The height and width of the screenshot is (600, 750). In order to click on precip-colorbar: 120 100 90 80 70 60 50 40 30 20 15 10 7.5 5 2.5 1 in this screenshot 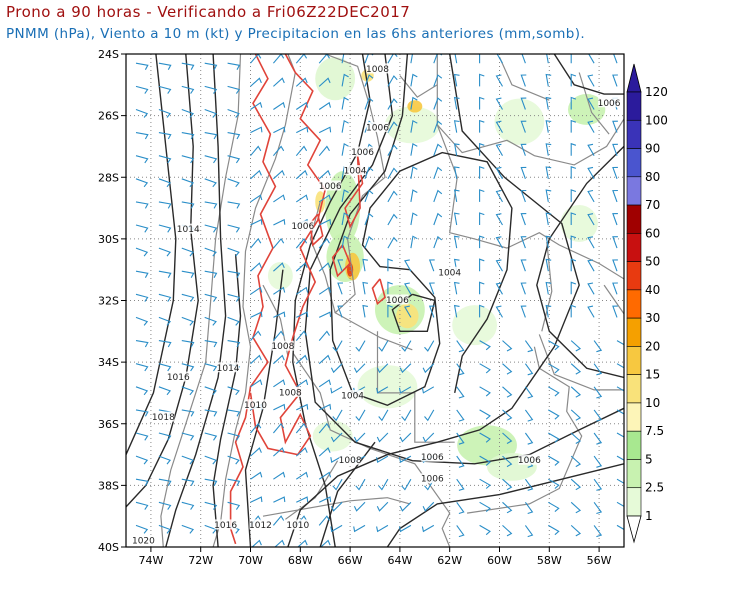, I will do `click(647, 303)`.